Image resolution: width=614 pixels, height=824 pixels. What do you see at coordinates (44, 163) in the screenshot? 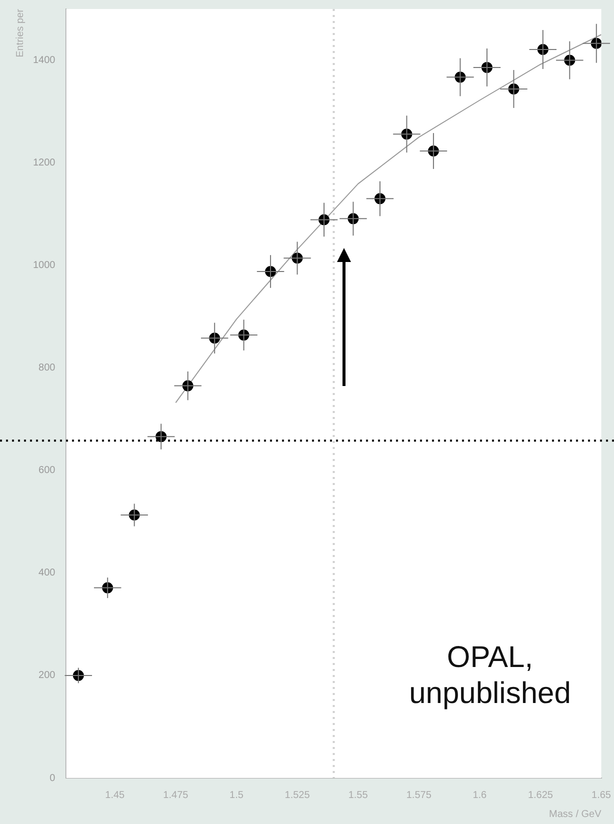
I see `y-tick-label: 1200` at bounding box center [44, 163].